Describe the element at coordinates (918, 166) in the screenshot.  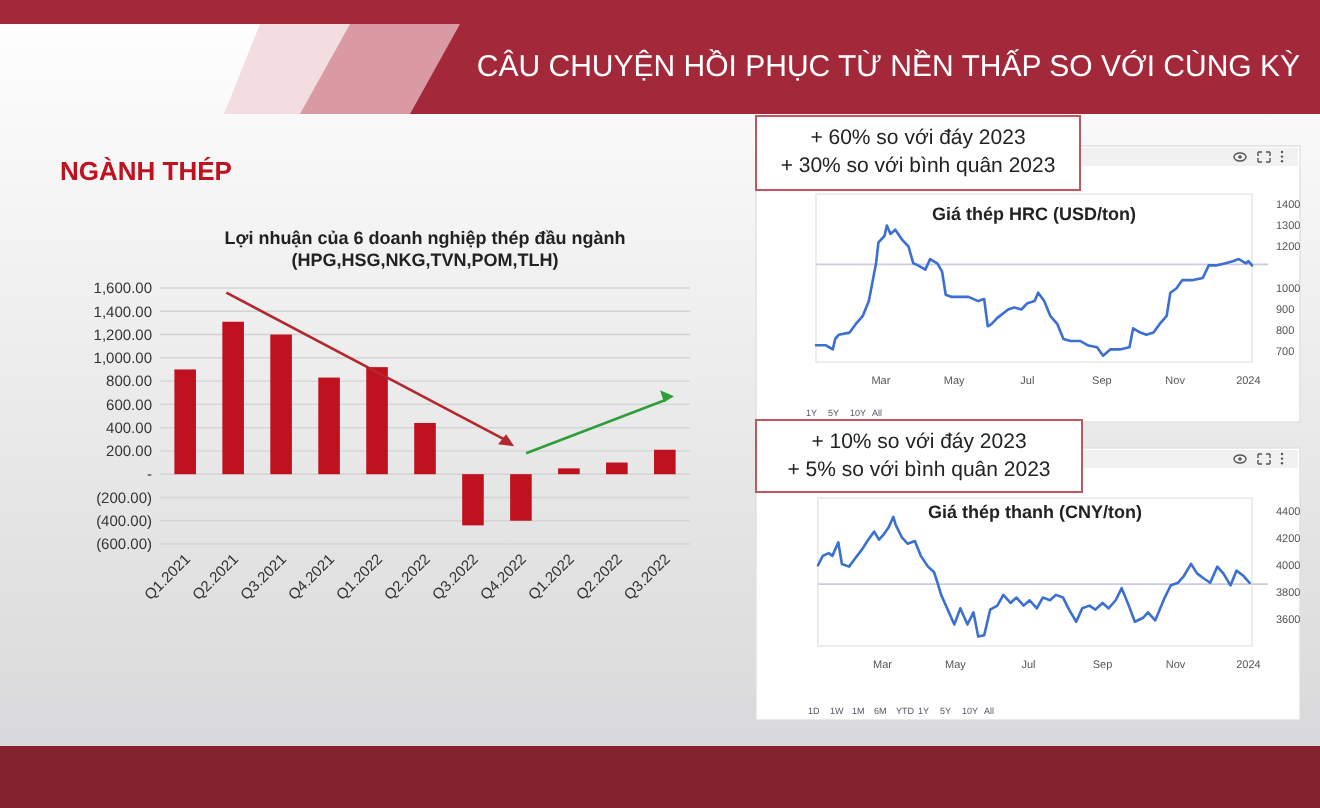
I see `text: + 30% so với bình quân 2023` at that location.